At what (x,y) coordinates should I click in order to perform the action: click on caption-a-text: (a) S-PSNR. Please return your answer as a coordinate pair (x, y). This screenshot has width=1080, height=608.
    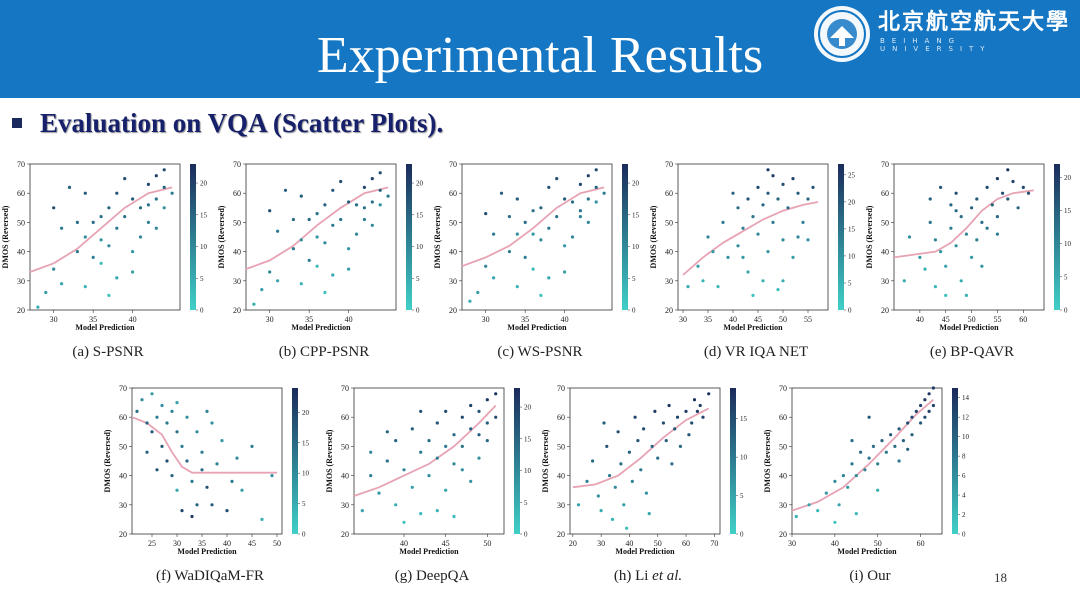
    Looking at the image, I should click on (108, 352).